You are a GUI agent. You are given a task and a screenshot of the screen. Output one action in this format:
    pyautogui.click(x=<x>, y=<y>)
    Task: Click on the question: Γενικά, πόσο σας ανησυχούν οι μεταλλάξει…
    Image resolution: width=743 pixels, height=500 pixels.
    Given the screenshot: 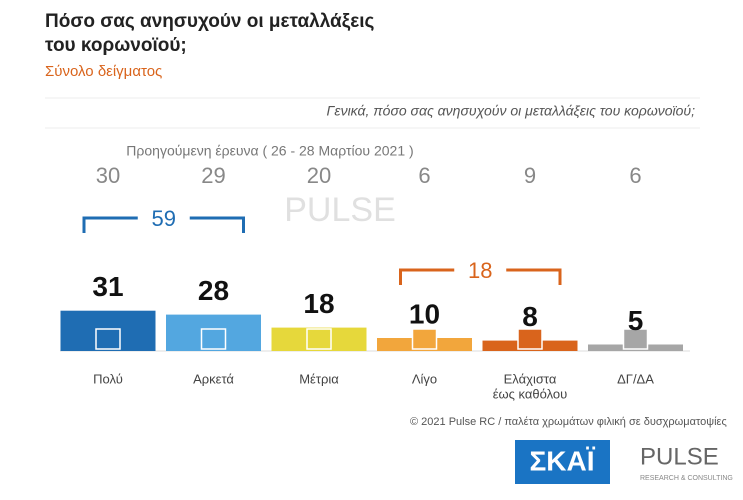 What is the action you would take?
    pyautogui.click(x=510, y=111)
    